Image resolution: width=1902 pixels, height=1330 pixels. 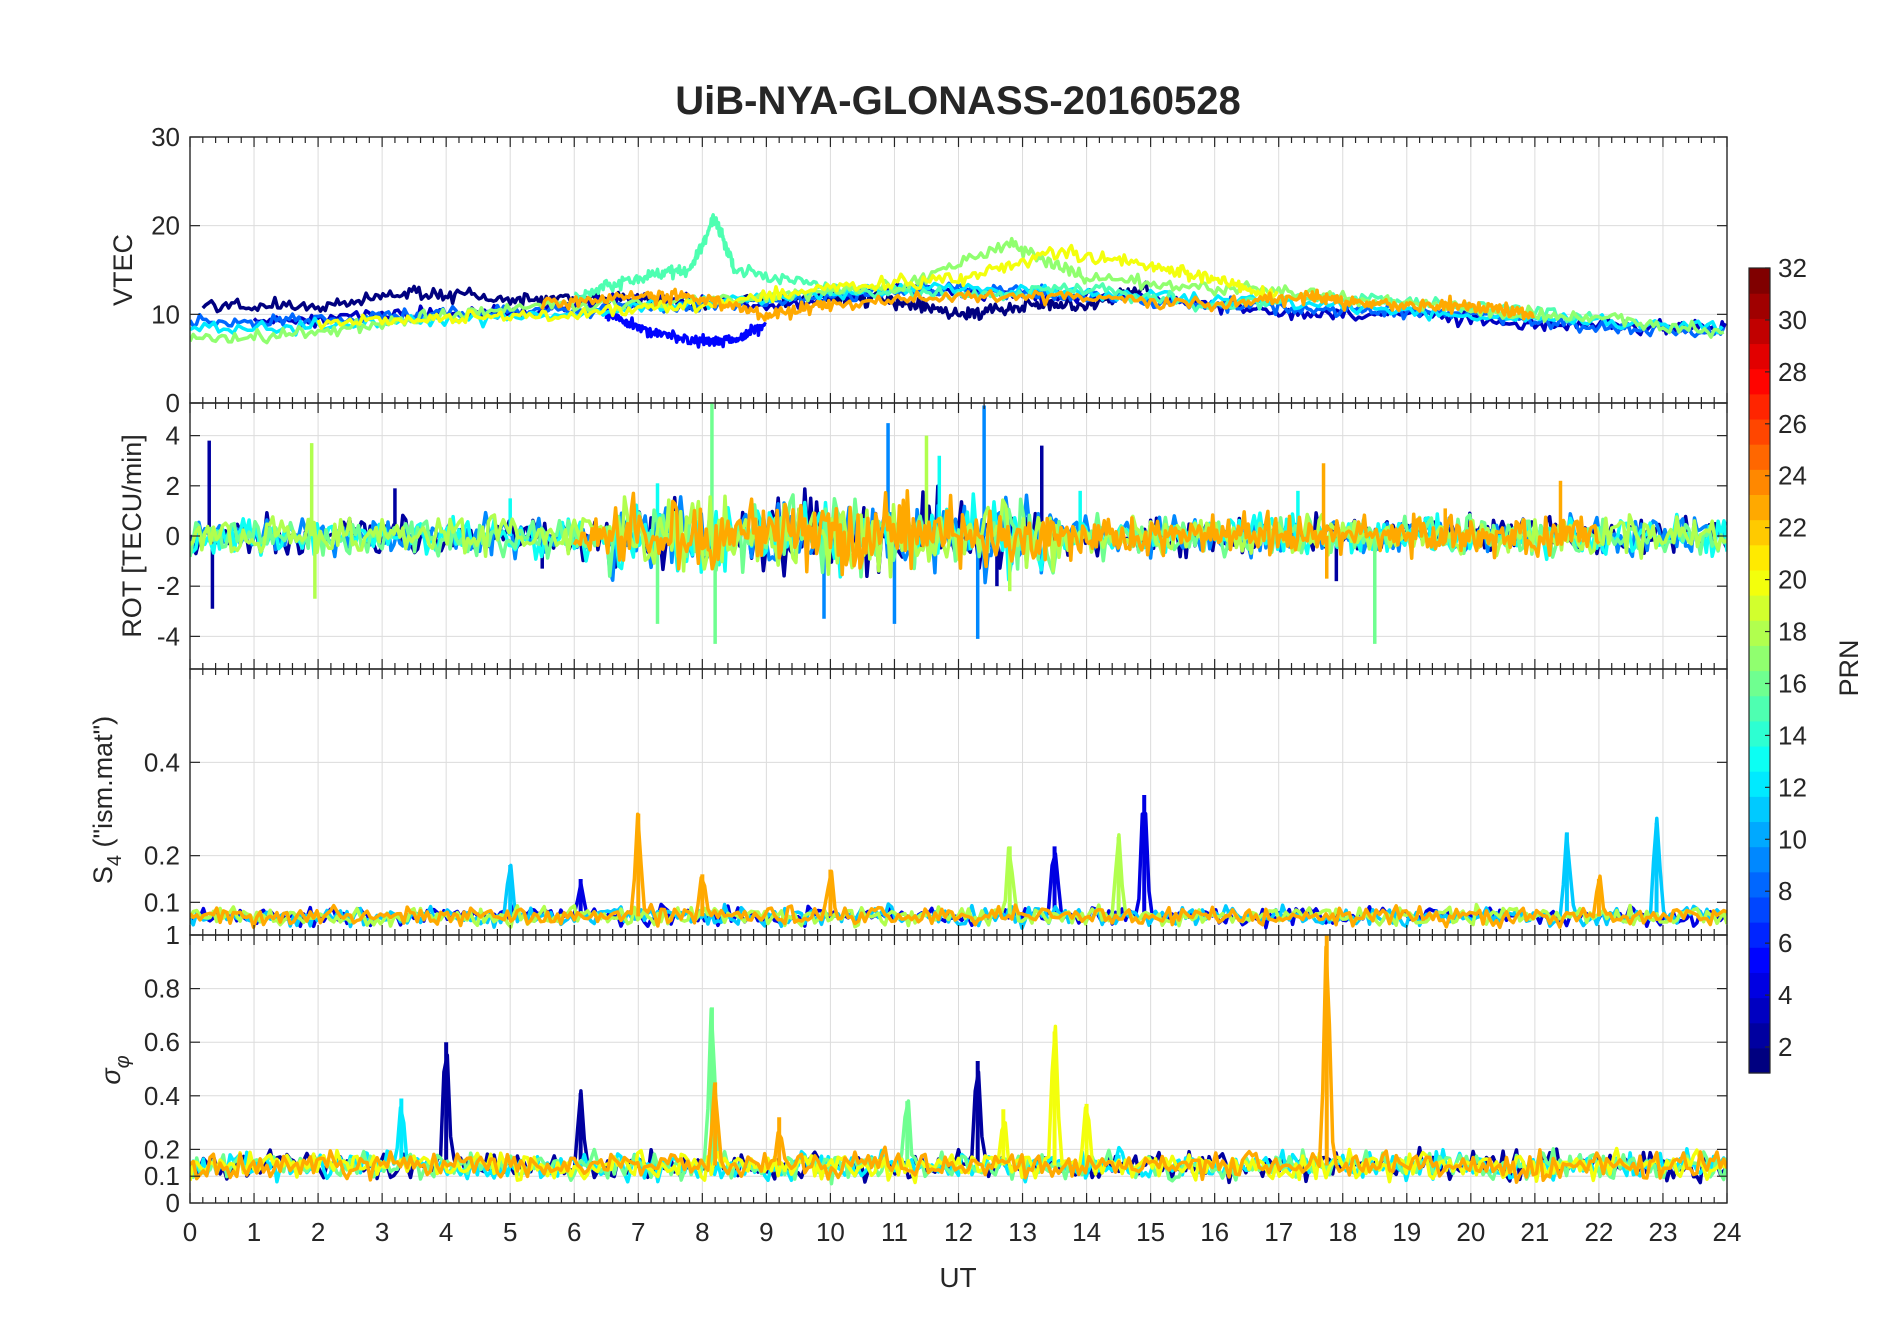 I want to click on sigma_phi-ytick-label: 0.8, so click(x=162, y=989).